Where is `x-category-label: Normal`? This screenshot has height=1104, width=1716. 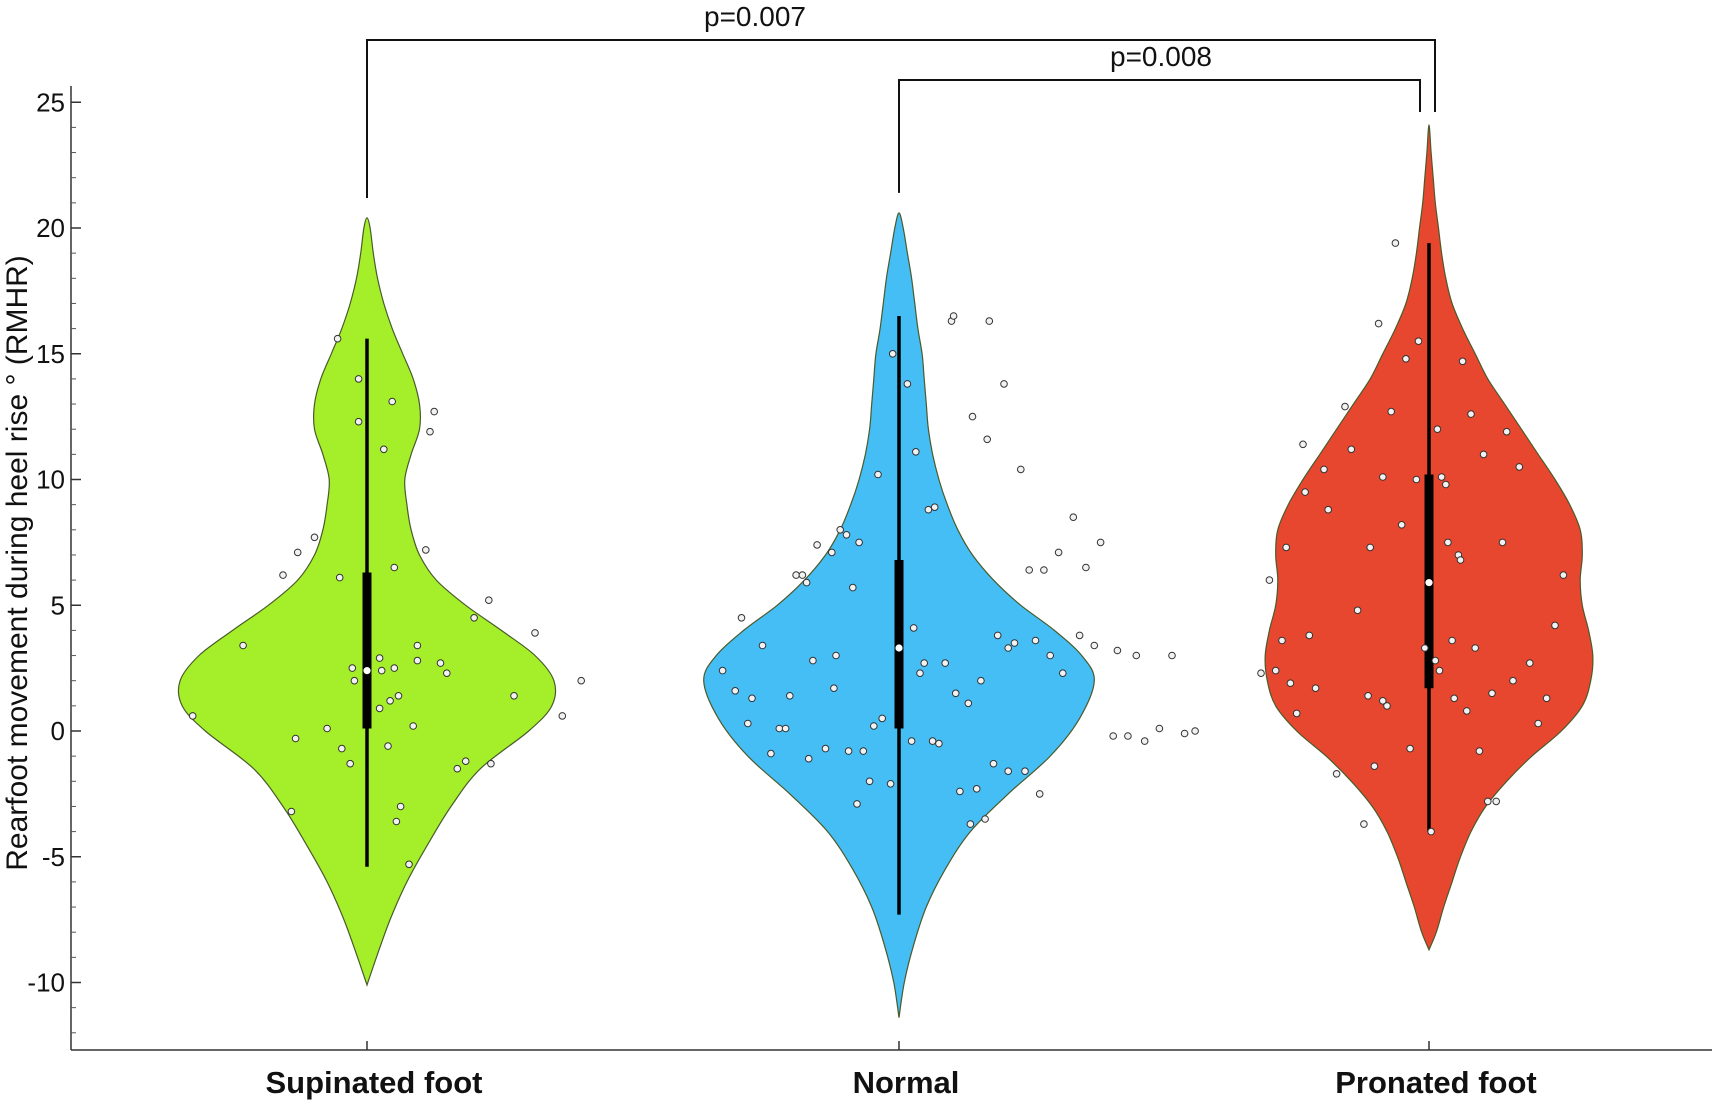
x-category-label: Normal is located at coordinates (906, 1082).